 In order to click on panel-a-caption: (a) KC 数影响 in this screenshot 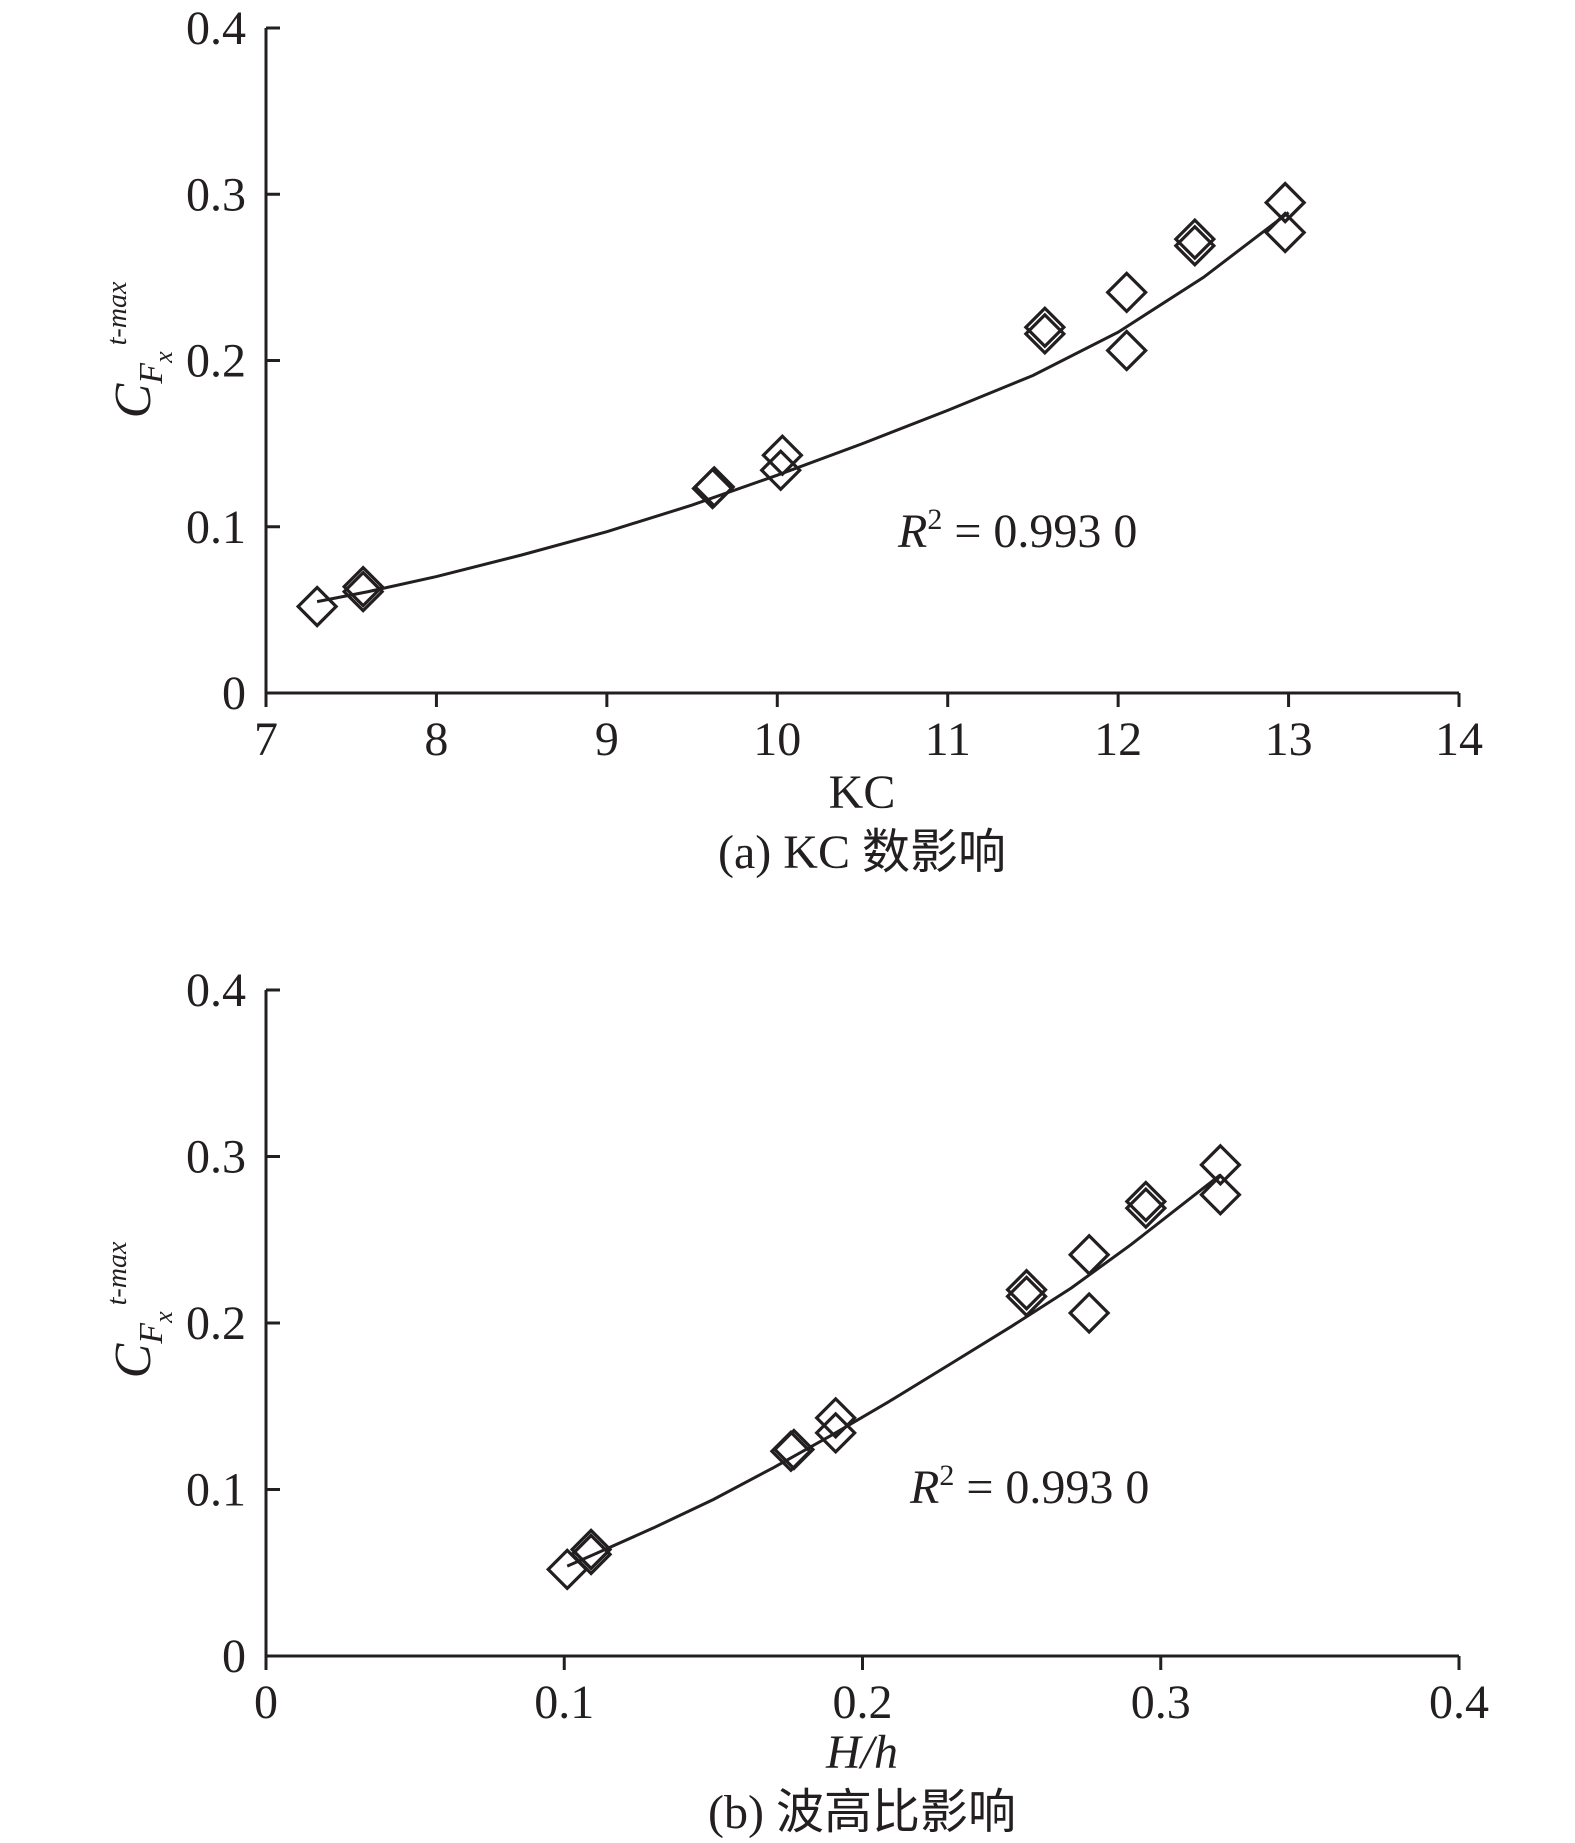, I will do `click(862, 852)`.